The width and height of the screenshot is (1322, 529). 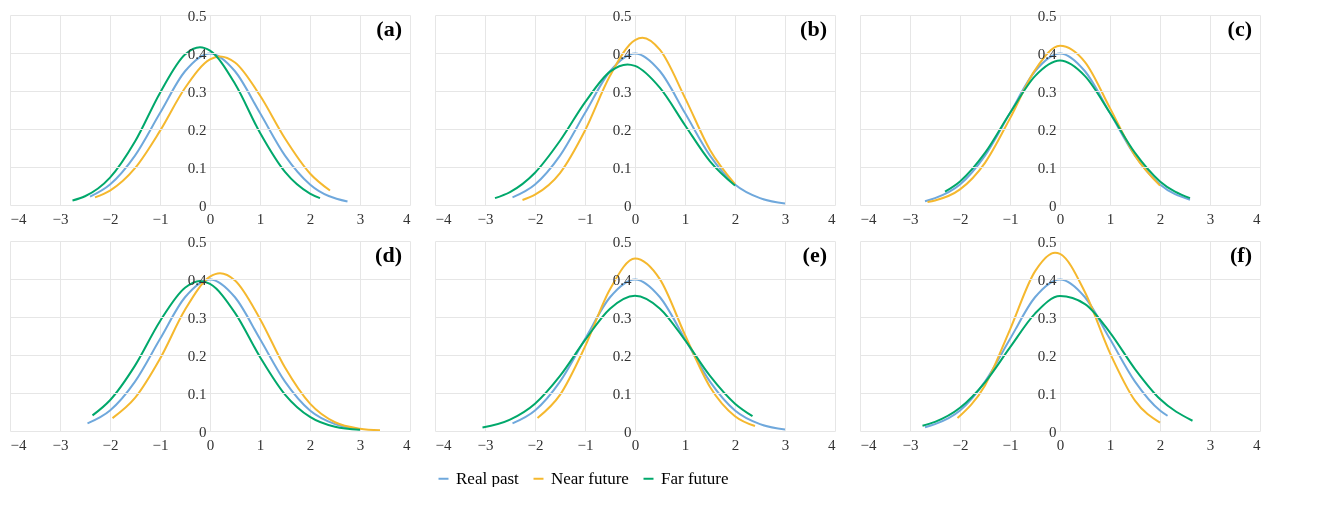 I want to click on annotation: (a), so click(x=389, y=28).